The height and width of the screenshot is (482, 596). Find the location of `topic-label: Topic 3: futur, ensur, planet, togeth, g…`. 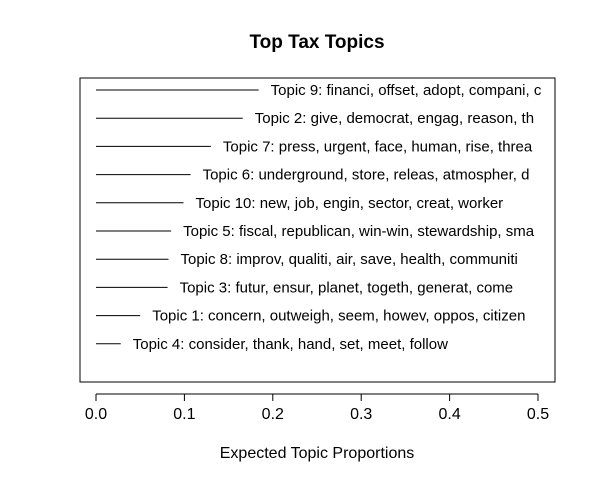

topic-label: Topic 3: futur, ensur, planet, togeth, g… is located at coordinates (347, 287).